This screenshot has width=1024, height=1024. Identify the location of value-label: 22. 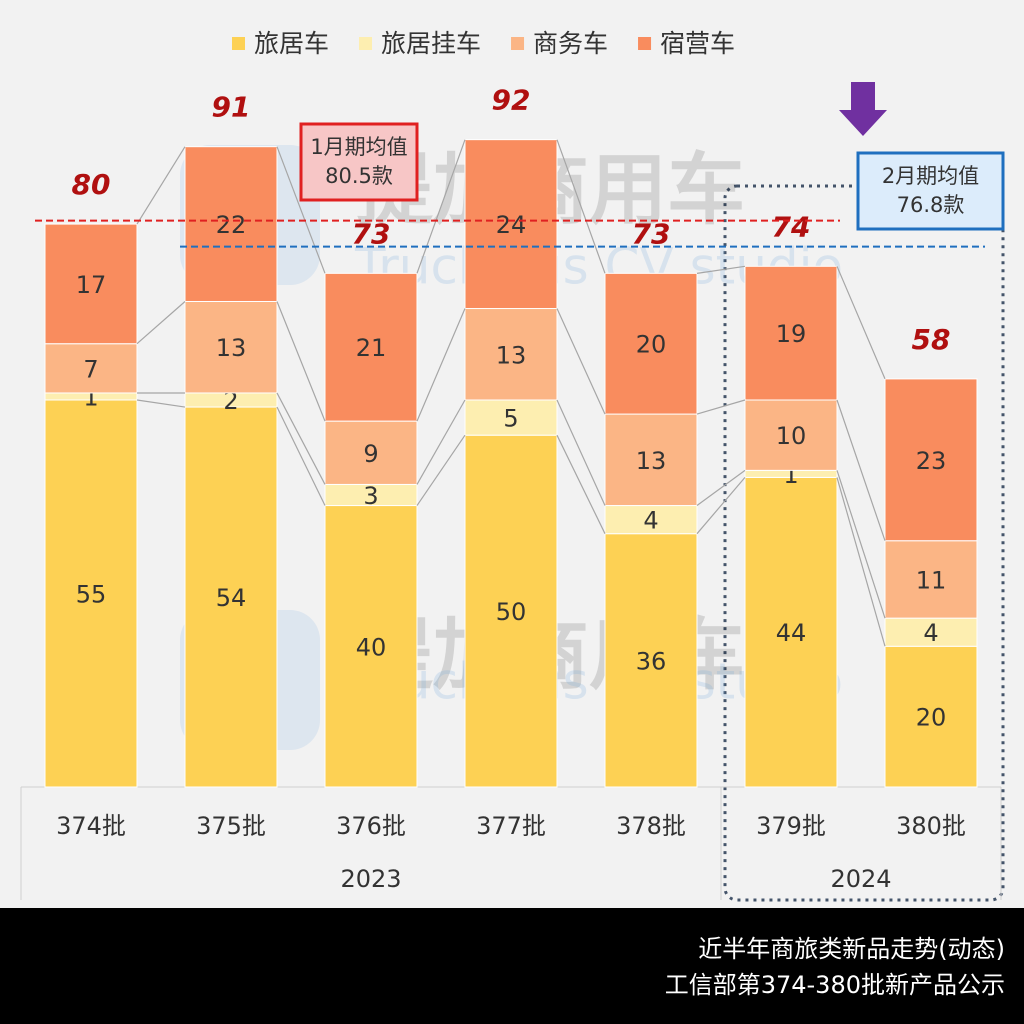
(231, 225).